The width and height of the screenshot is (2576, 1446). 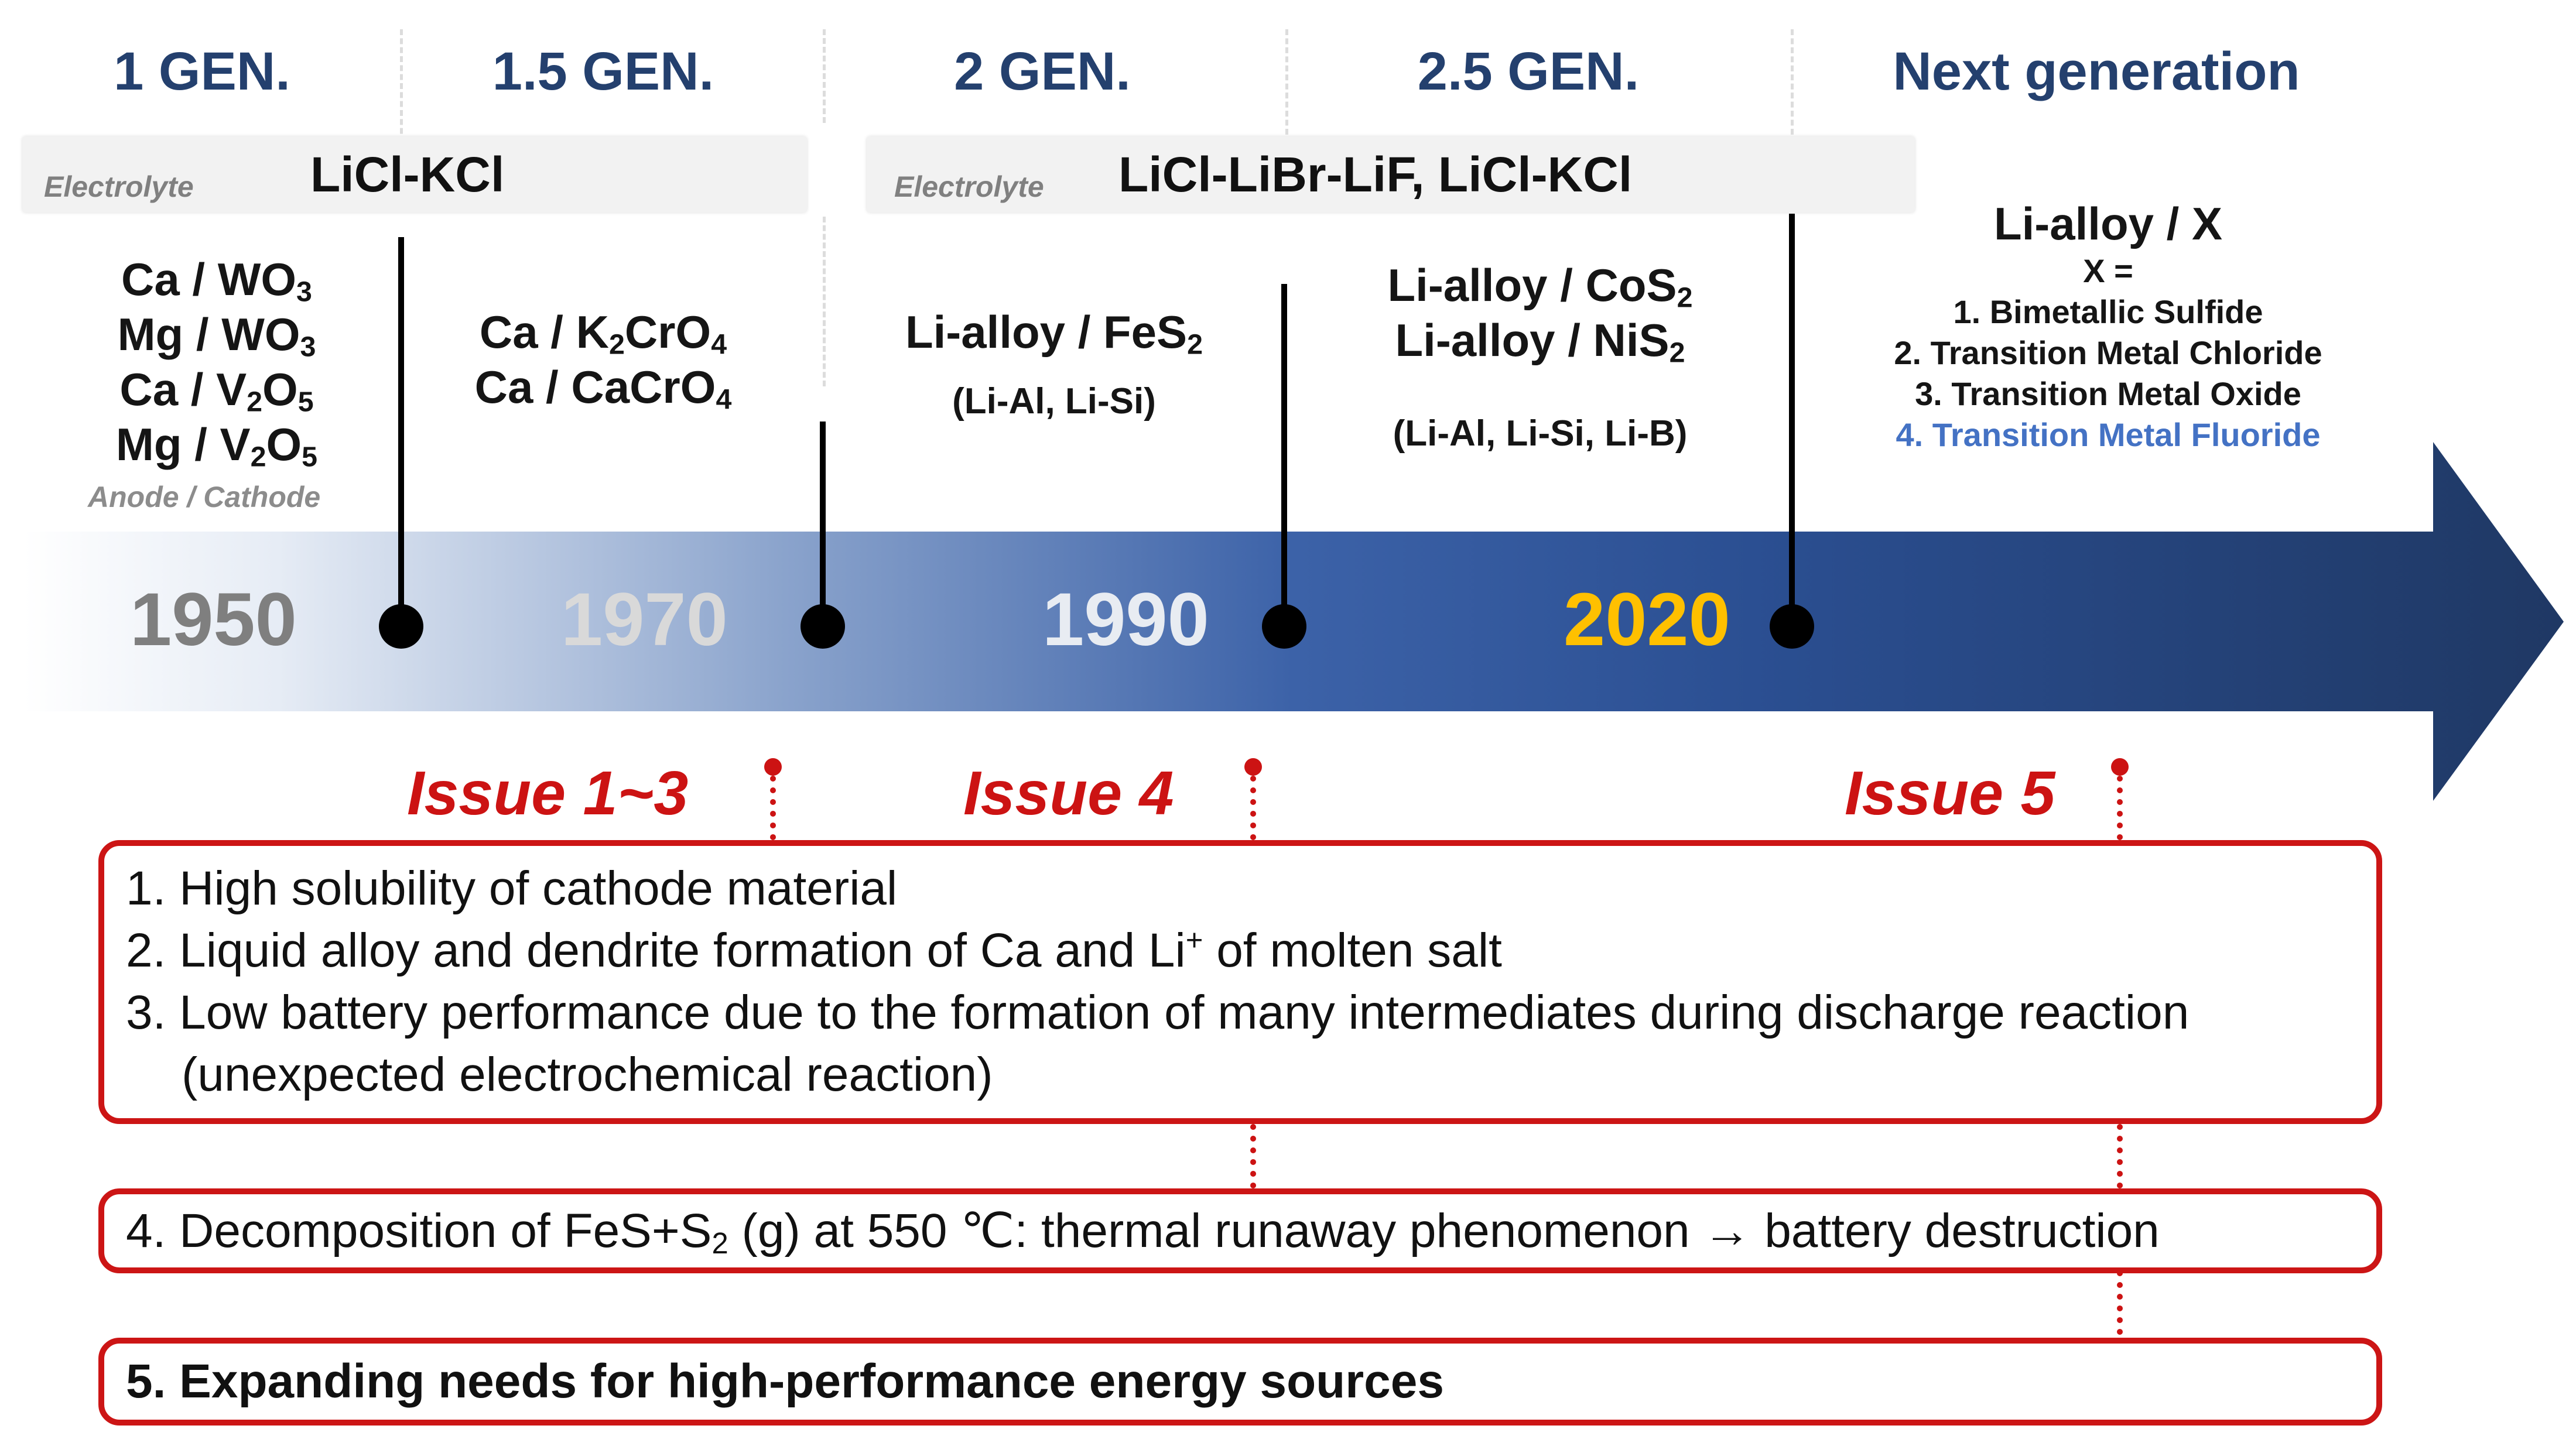 I want to click on gen15-materials: Ca / K2CrO4 Ca / CaCrO4, so click(x=603, y=359).